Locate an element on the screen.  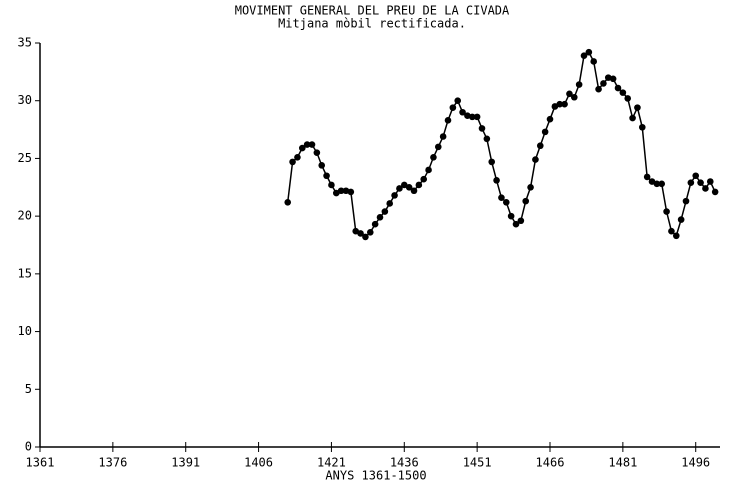
chart-title: MOVIMENT GENERAL DEL PREU DE LA CIVADA is located at coordinates (372, 11).